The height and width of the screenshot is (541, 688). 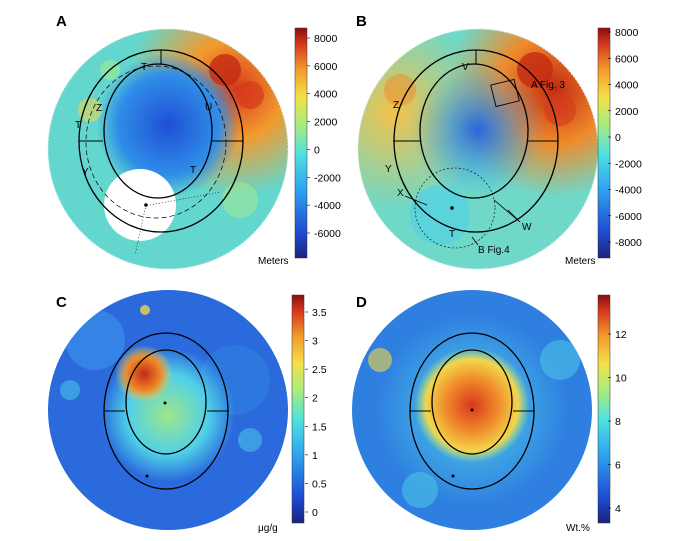 What do you see at coordinates (618, 466) in the screenshot?
I see `colorbar-tick-label: 6` at bounding box center [618, 466].